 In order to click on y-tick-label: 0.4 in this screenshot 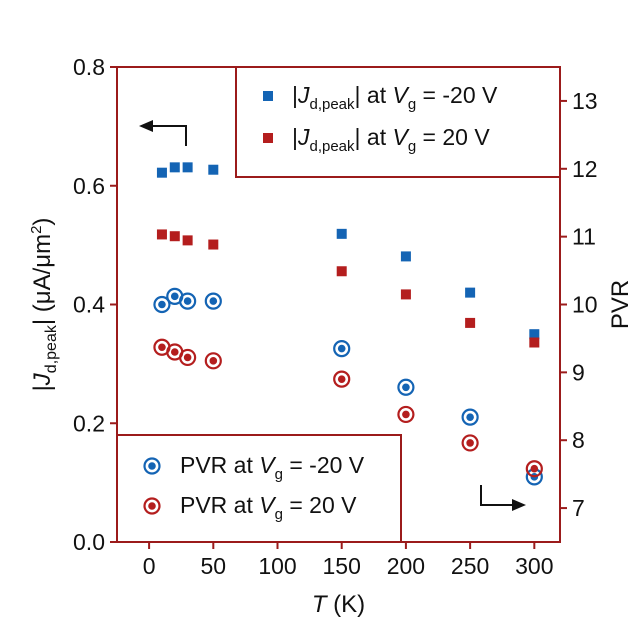, I will do `click(89, 305)`.